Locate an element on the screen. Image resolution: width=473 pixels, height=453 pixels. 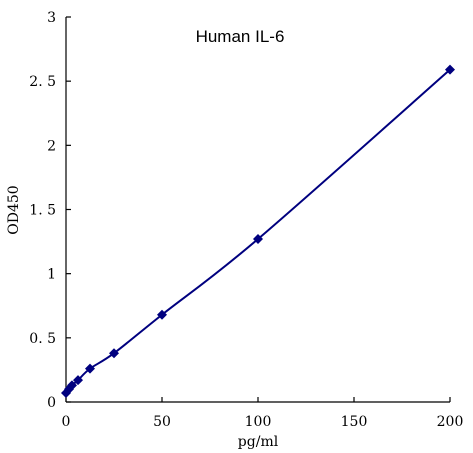
x-tick-label: 150 is located at coordinates (354, 422).